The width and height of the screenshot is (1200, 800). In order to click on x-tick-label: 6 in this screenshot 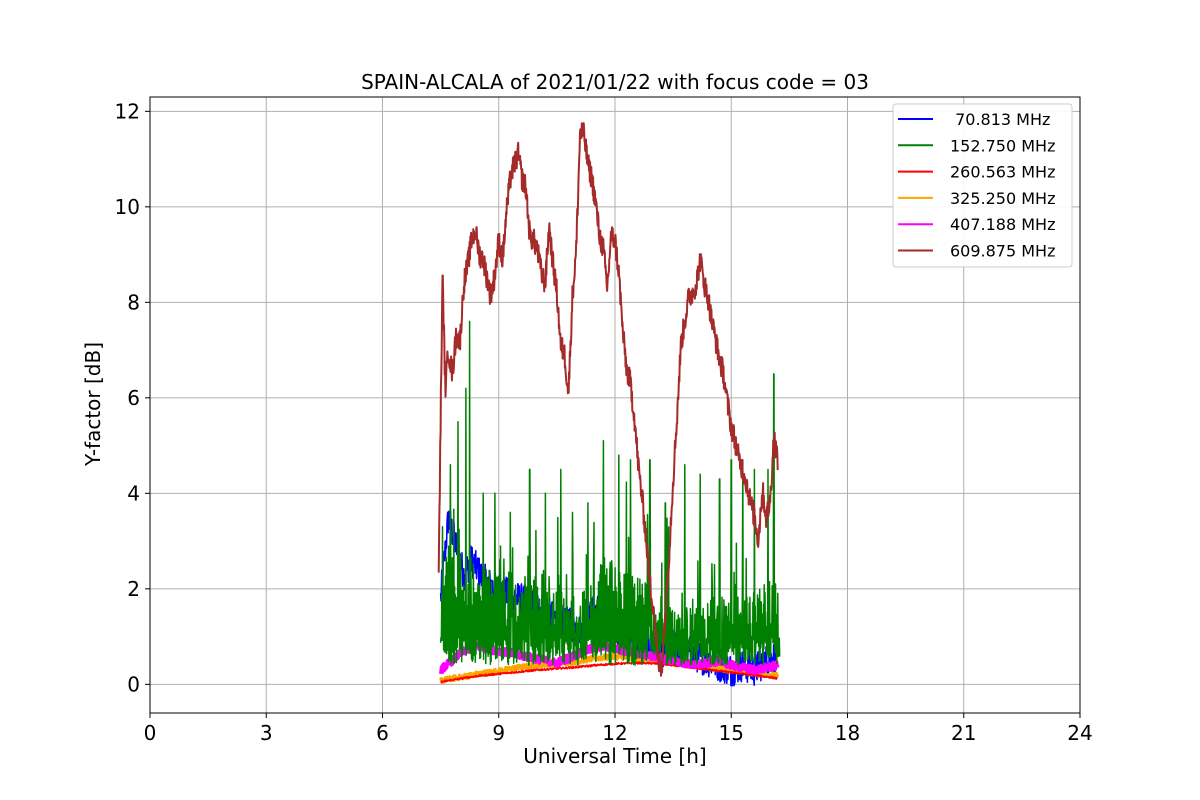, I will do `click(382, 733)`.